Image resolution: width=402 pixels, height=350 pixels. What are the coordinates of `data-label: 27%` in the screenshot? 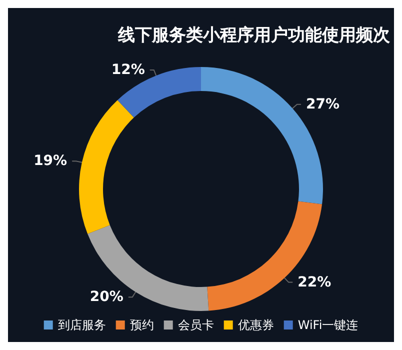 It's located at (323, 104).